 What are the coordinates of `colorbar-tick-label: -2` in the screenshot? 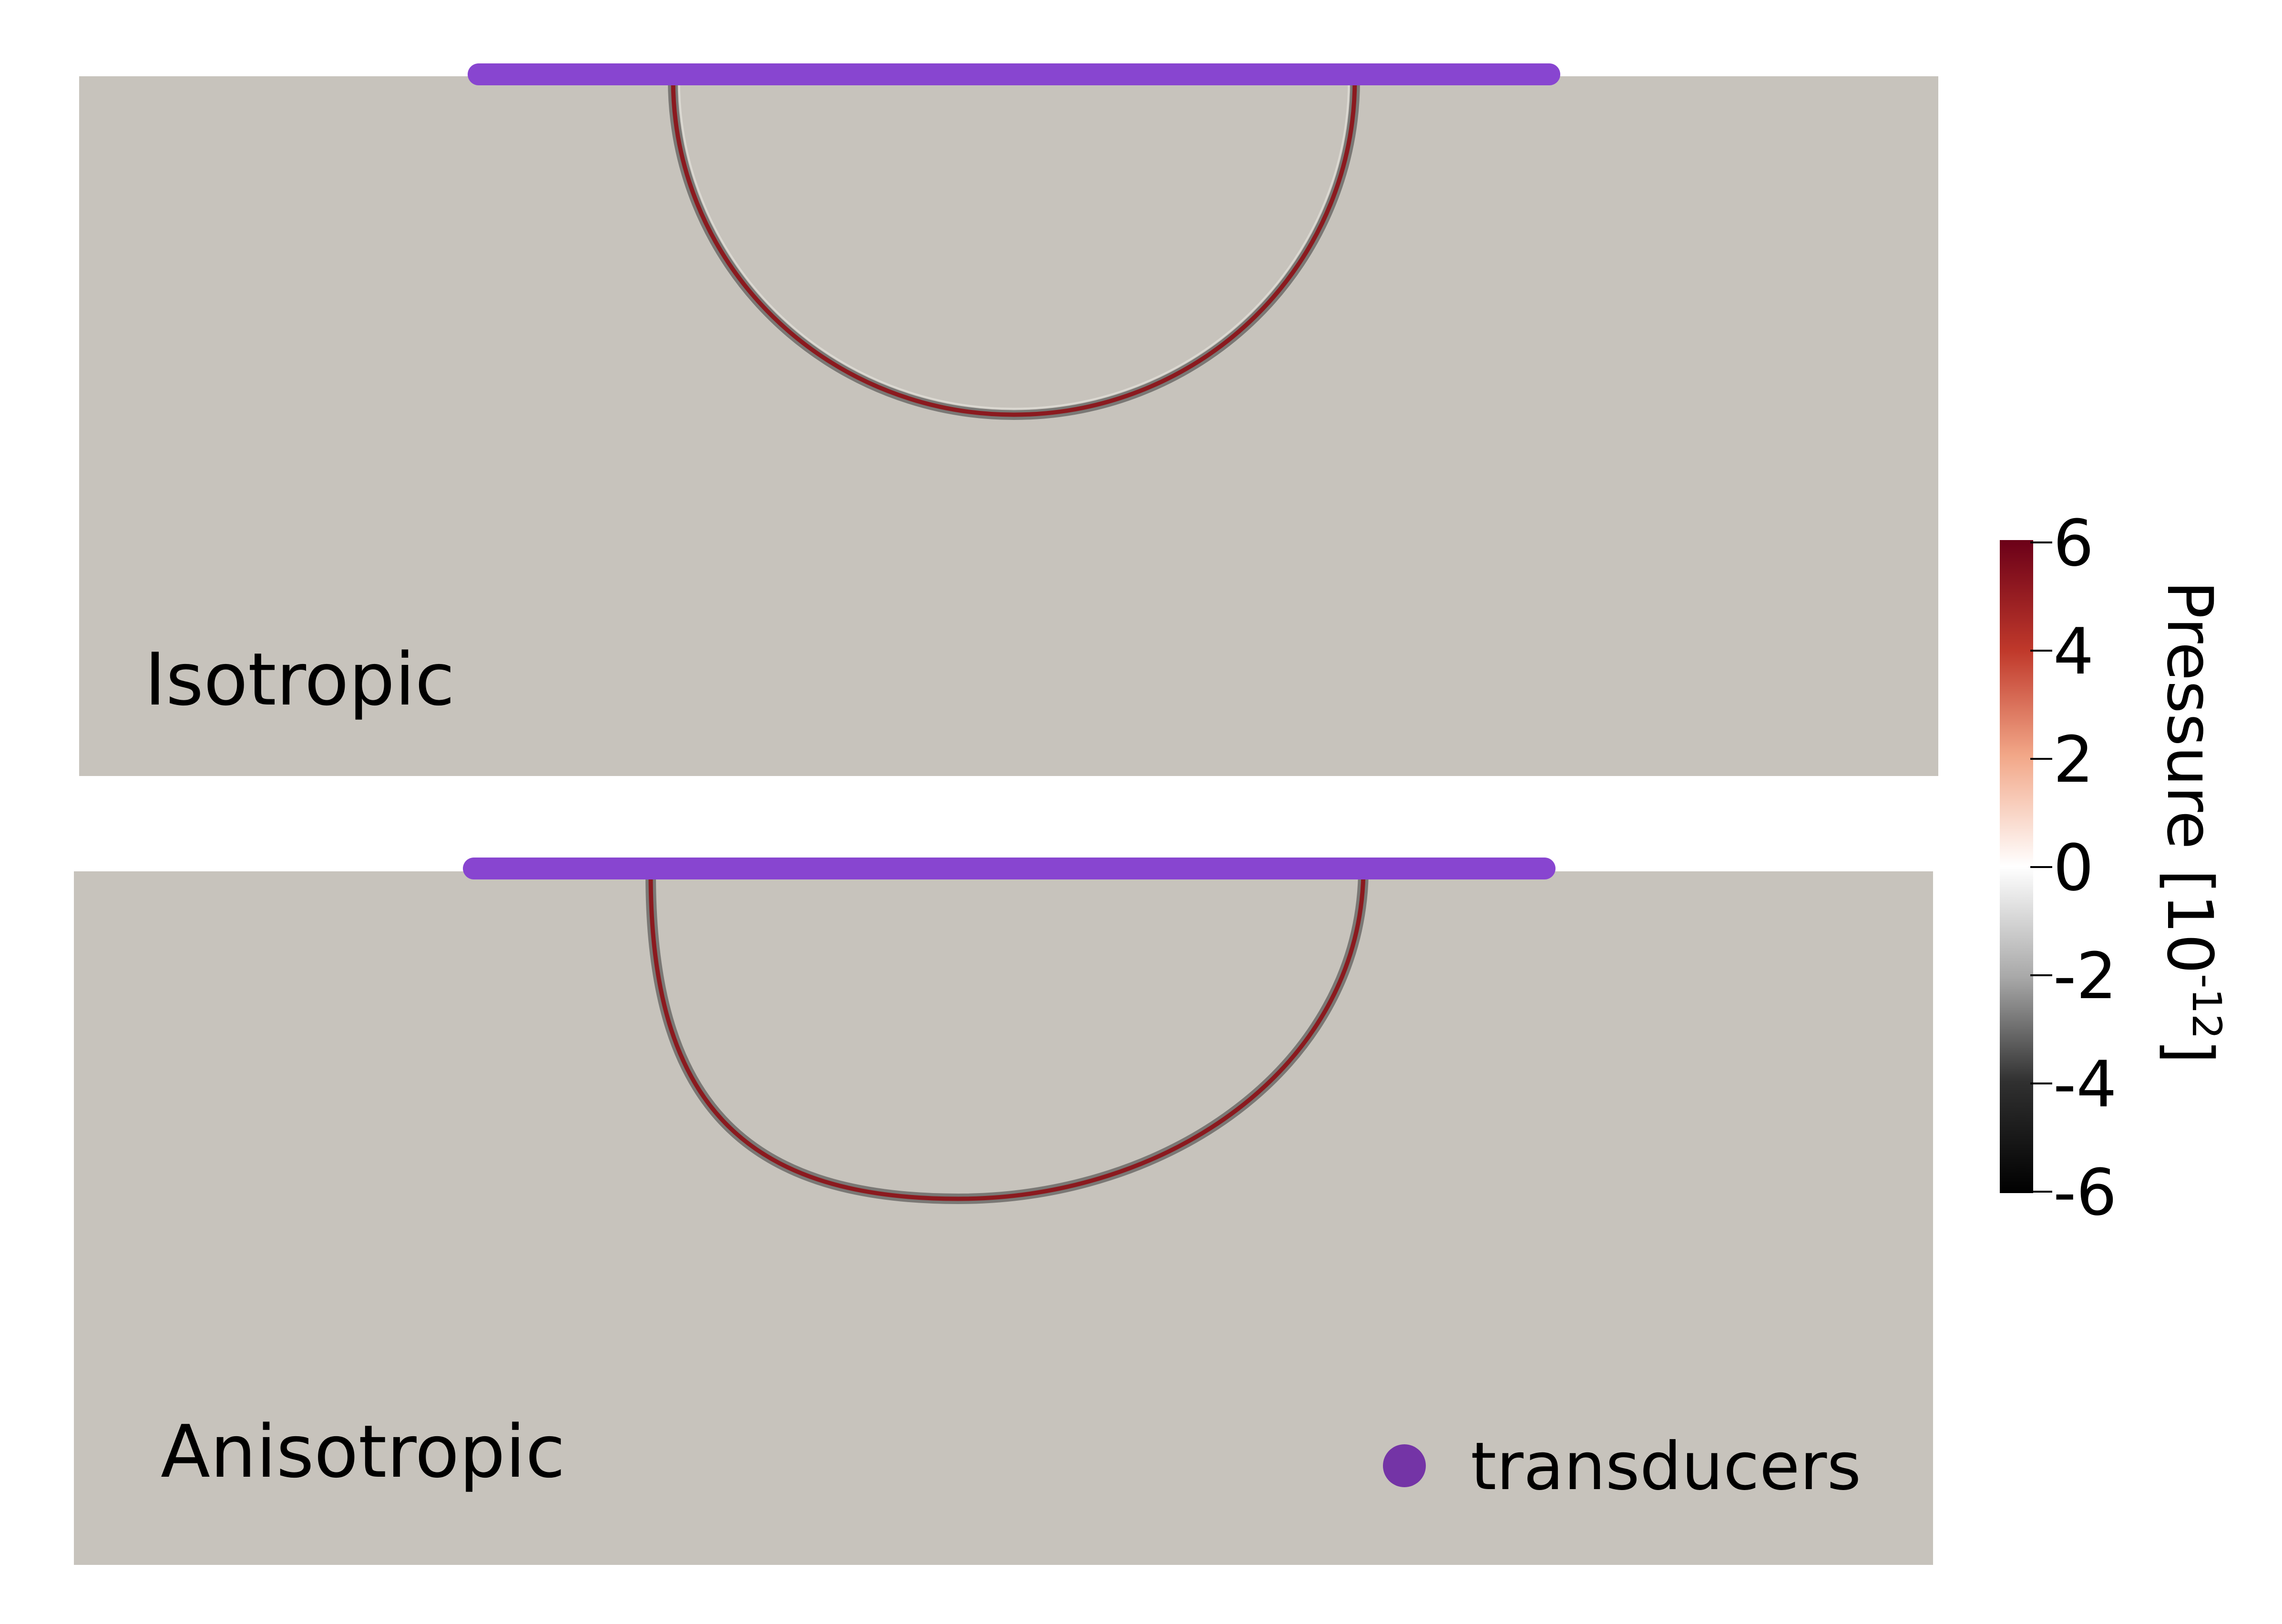 It's located at (2085, 976).